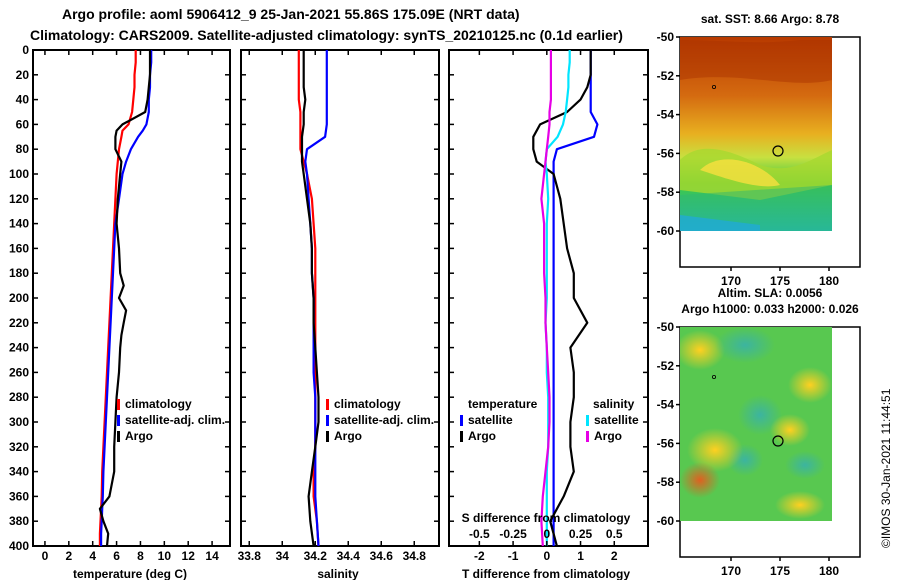 Image resolution: width=900 pixels, height=580 pixels. I want to click on legend-head-salinity: salinity, so click(614, 404).